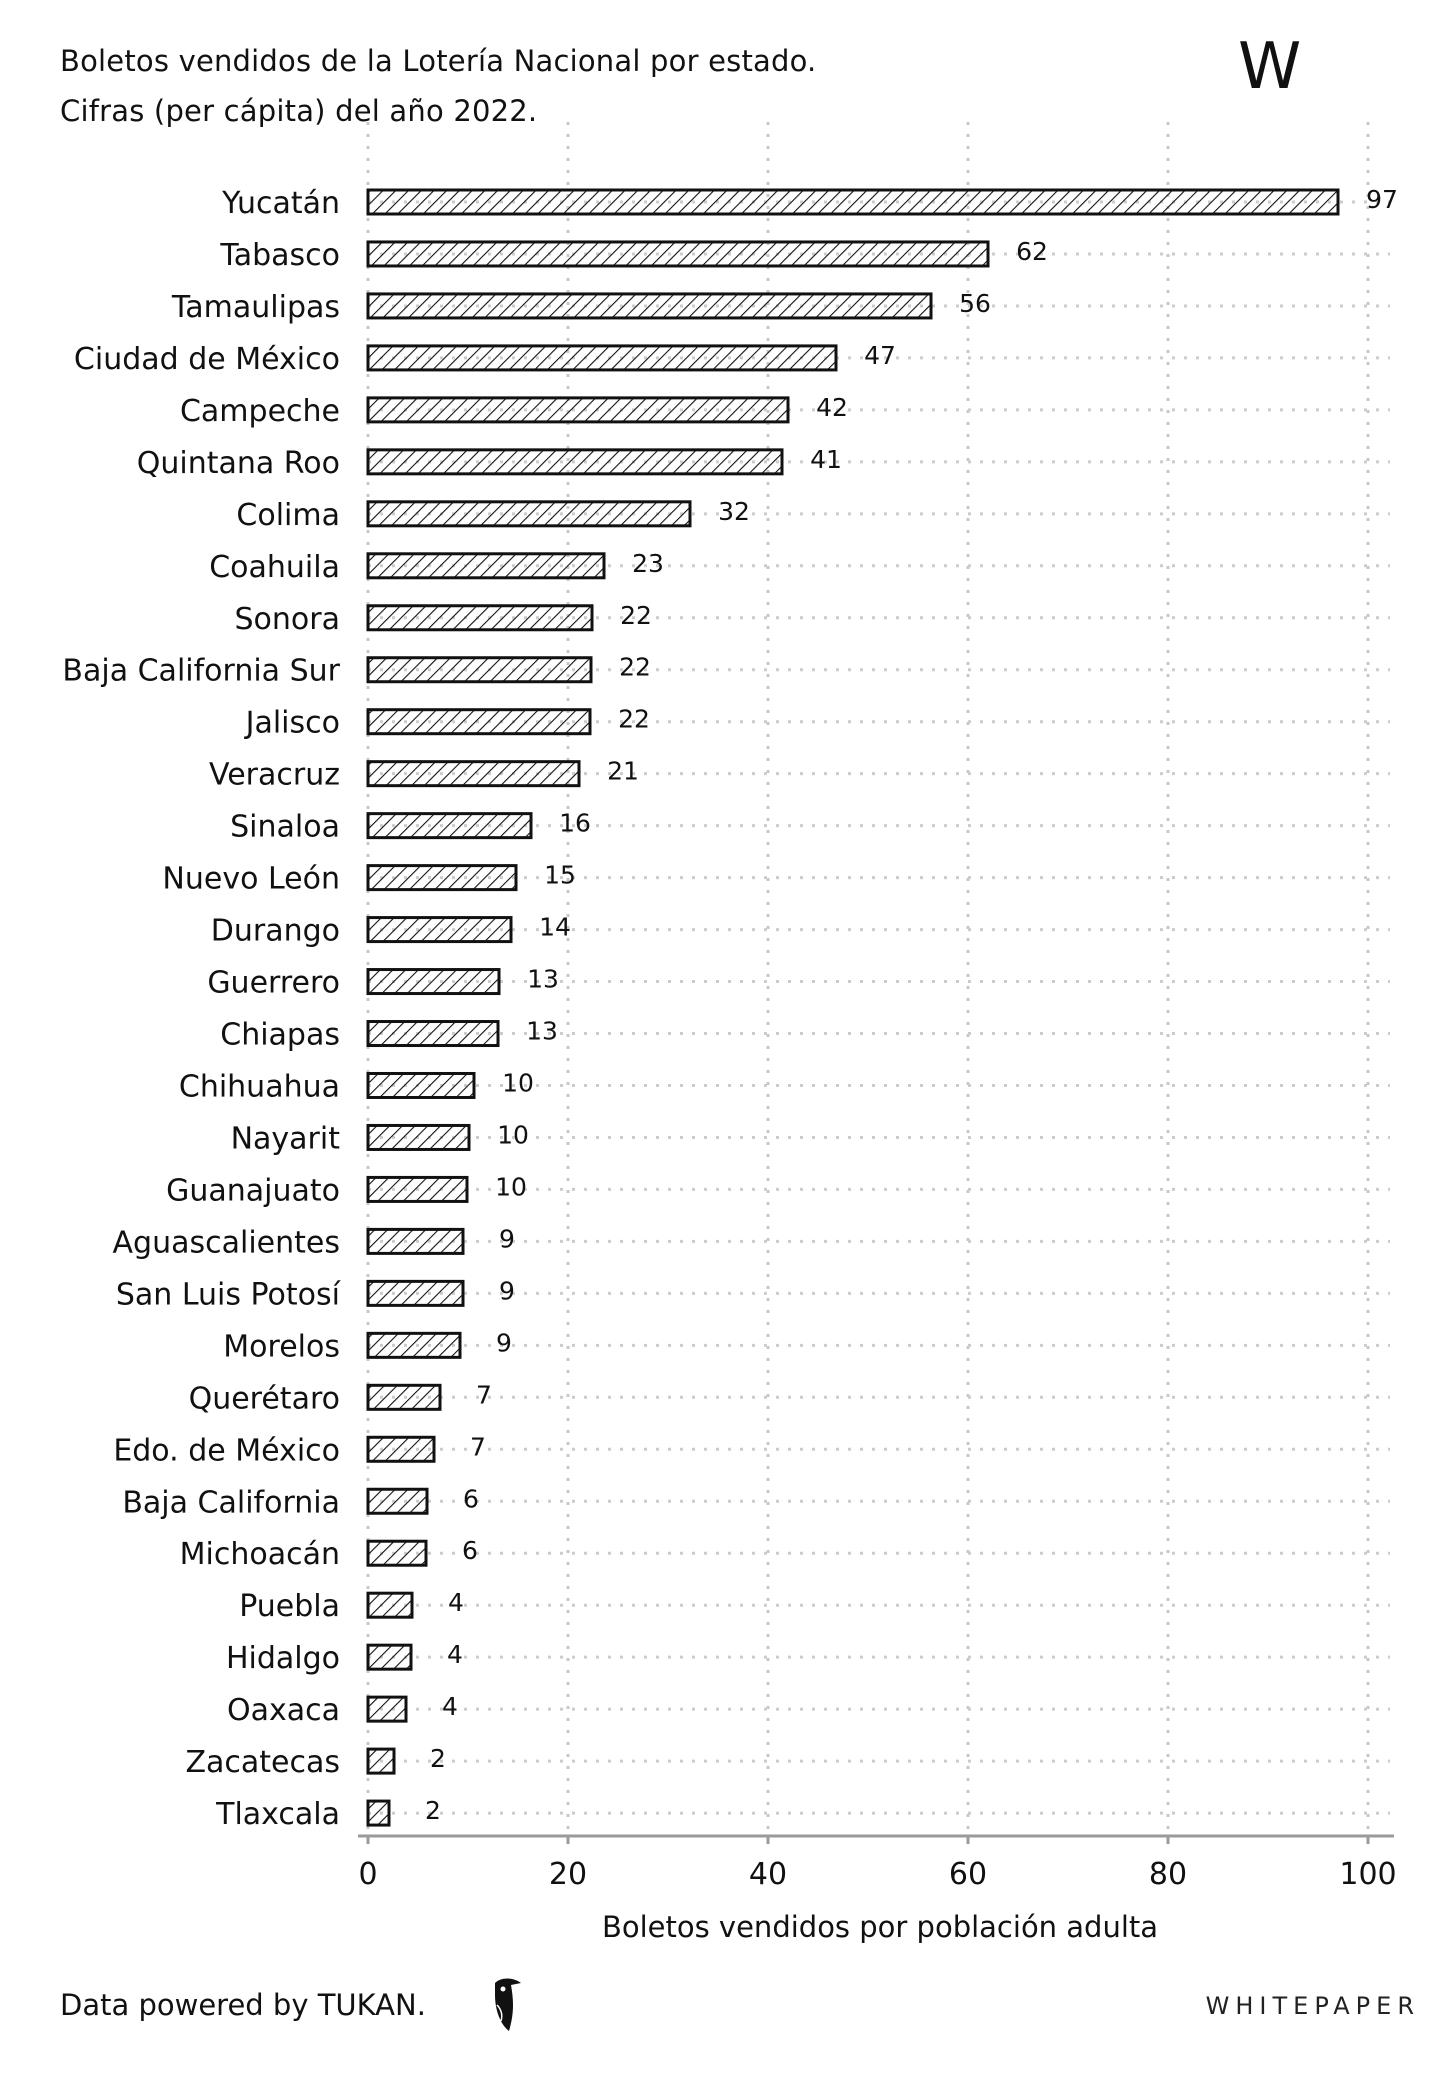 Image resolution: width=1456 pixels, height=2073 pixels. What do you see at coordinates (264, 1398) in the screenshot?
I see `category-label: Querétaro` at bounding box center [264, 1398].